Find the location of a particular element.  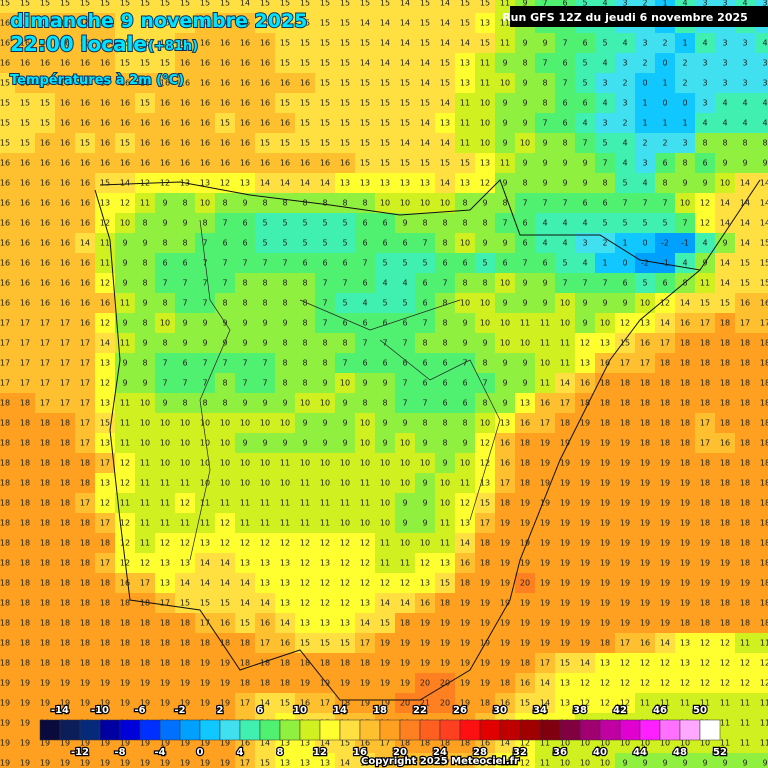

colorbar-label: 46 is located at coordinates (660, 710).